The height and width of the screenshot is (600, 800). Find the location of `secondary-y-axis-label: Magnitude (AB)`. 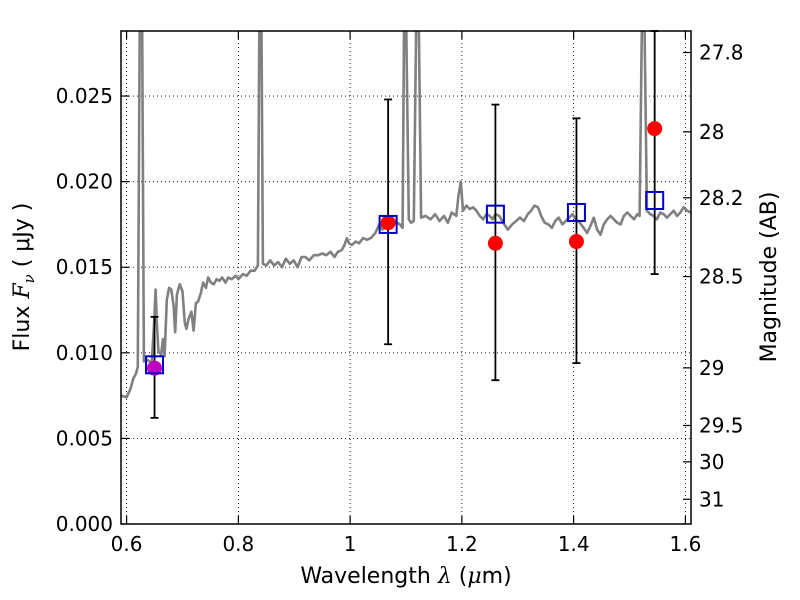

secondary-y-axis-label: Magnitude (AB) is located at coordinates (769, 277).